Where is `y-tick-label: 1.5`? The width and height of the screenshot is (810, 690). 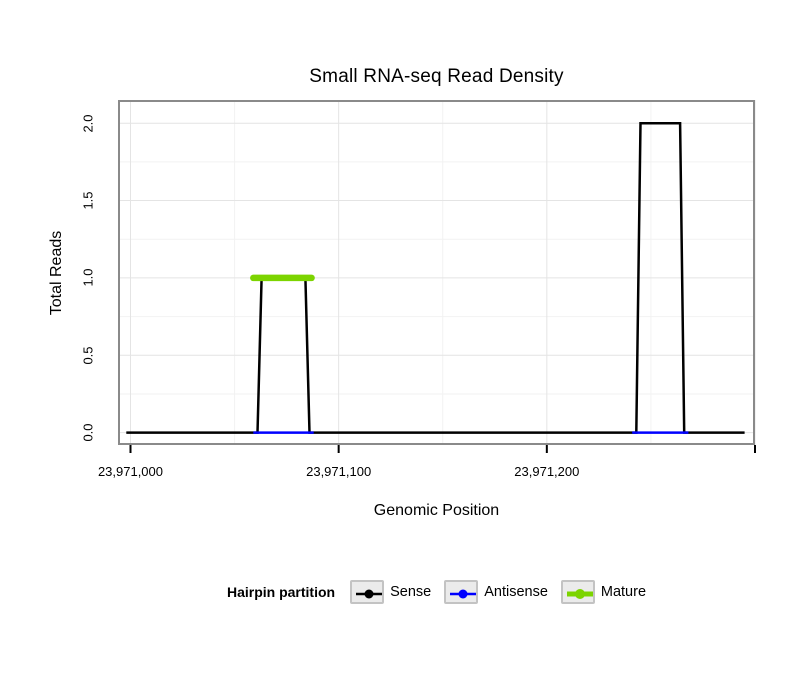 y-tick-label: 1.5 is located at coordinates (88, 200).